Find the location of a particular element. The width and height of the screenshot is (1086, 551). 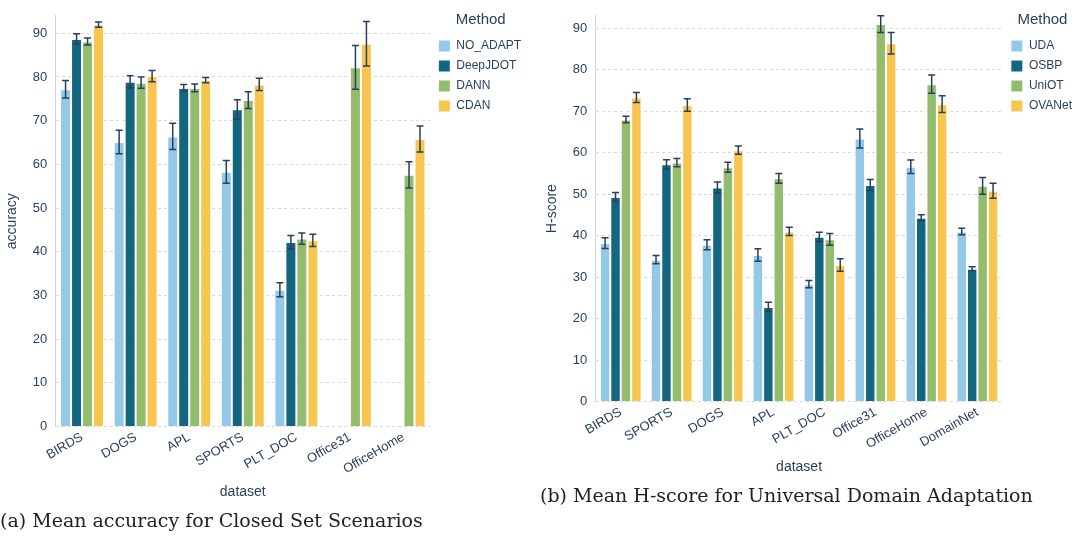

legend-label: OSBP is located at coordinates (1045, 65).